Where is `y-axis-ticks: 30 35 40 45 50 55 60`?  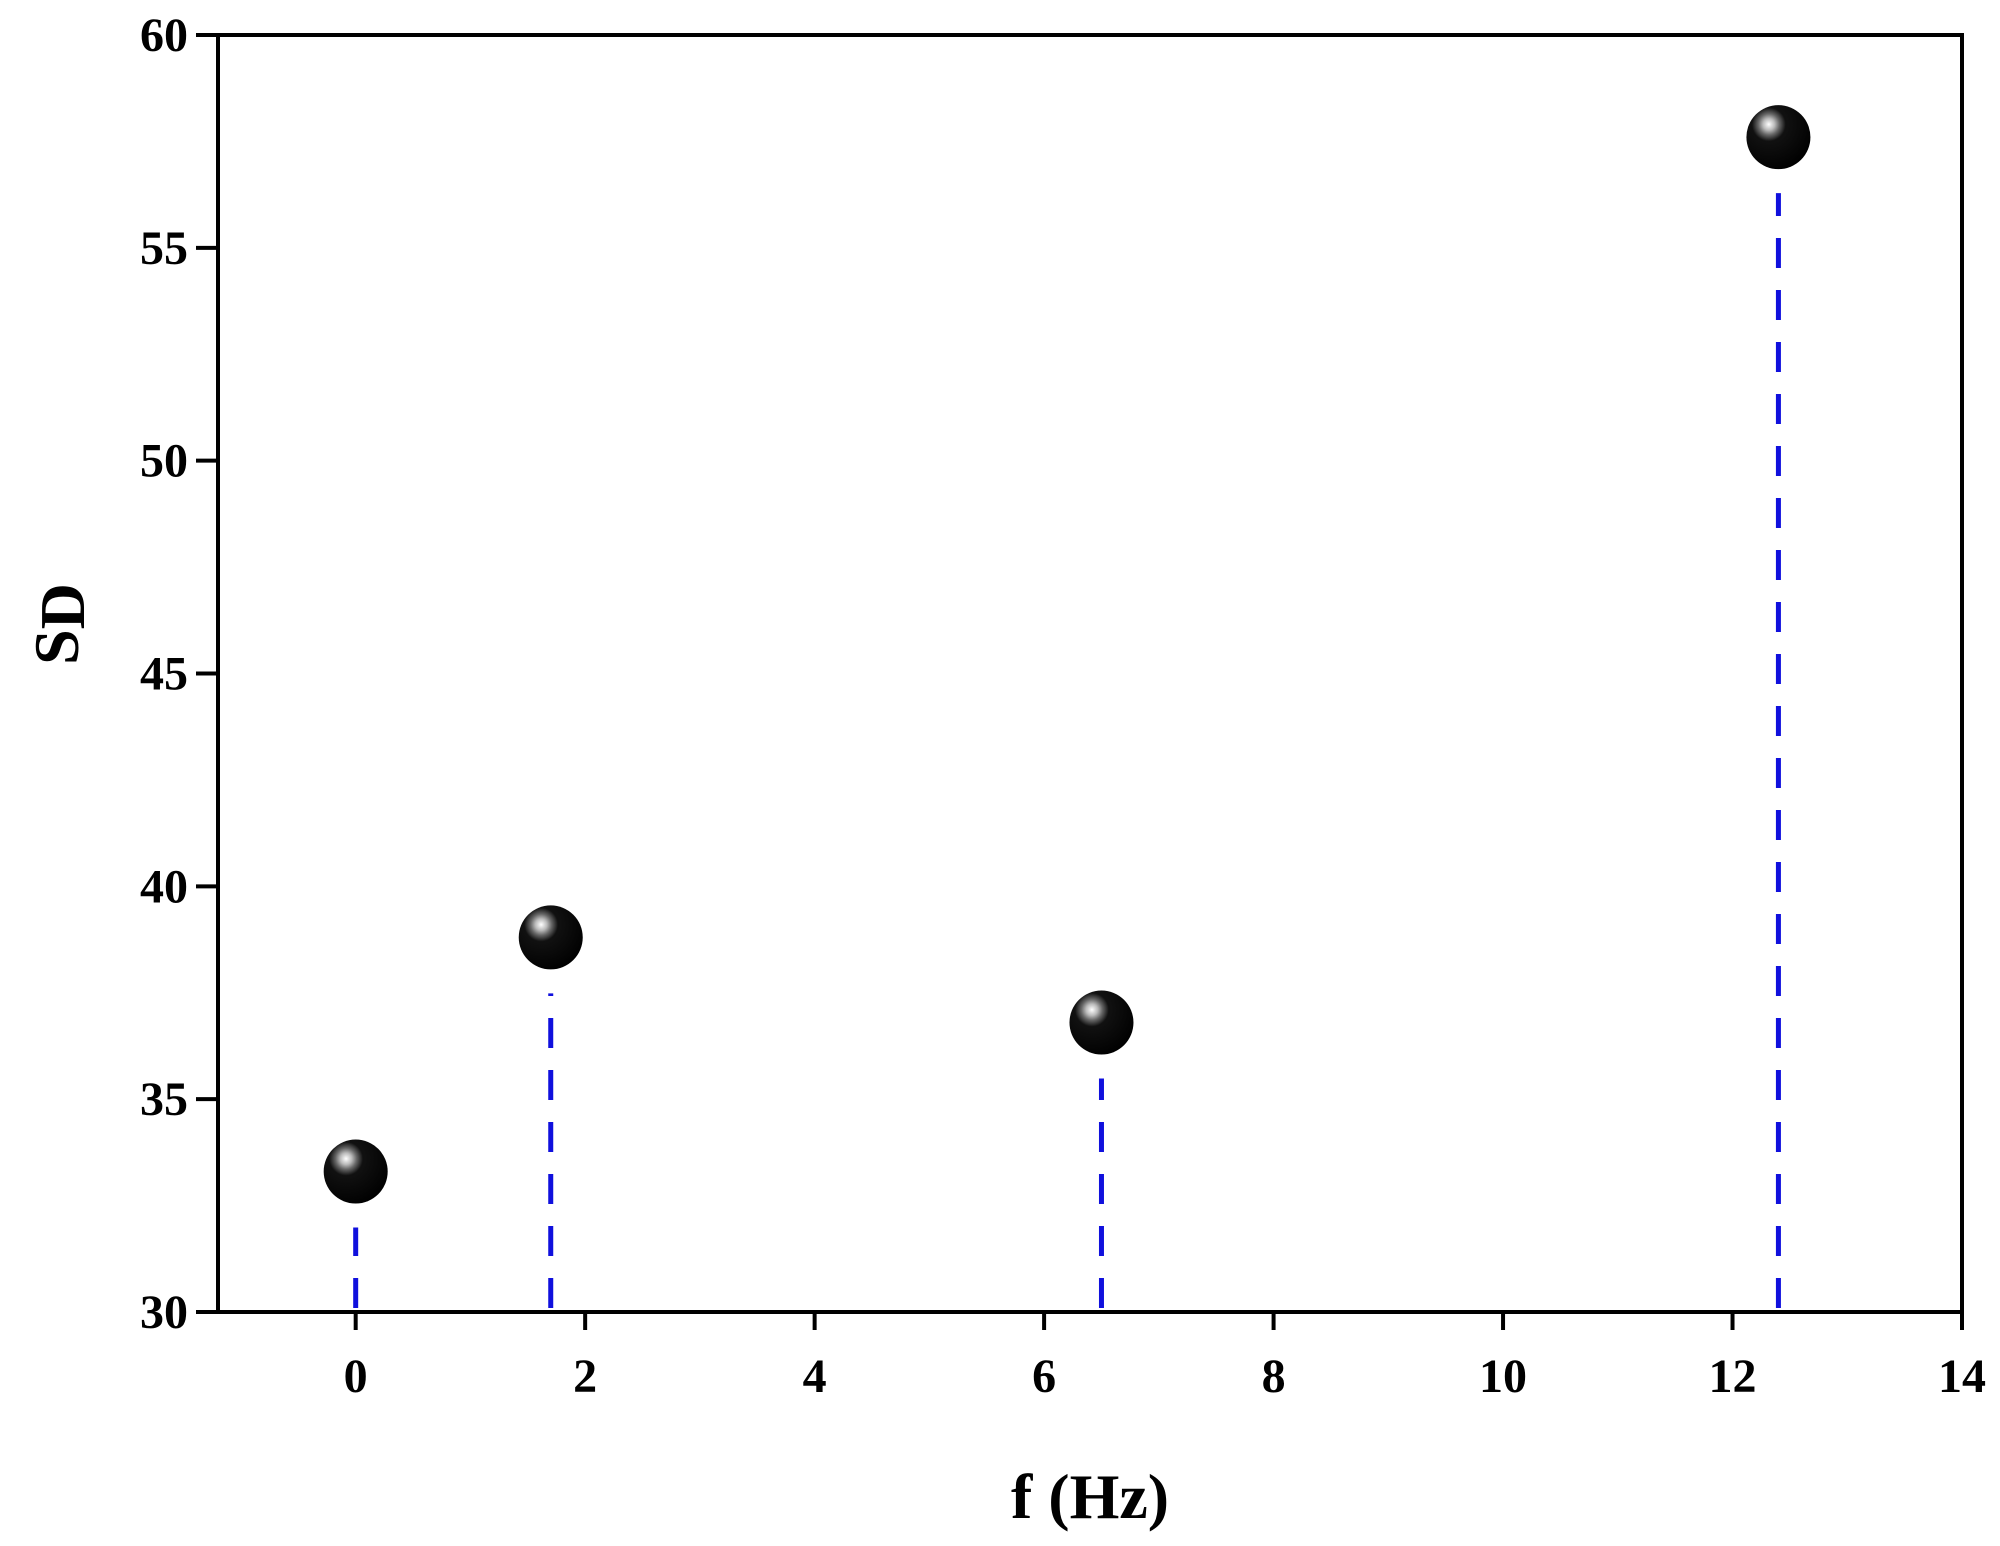 y-axis-ticks: 30 35 40 45 50 55 60 is located at coordinates (179, 674).